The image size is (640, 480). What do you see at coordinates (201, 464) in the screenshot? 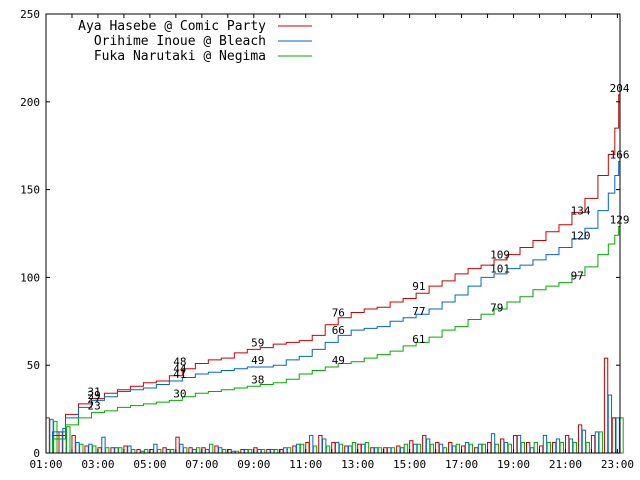
I see `x-tick-label: 07:00` at bounding box center [201, 464].